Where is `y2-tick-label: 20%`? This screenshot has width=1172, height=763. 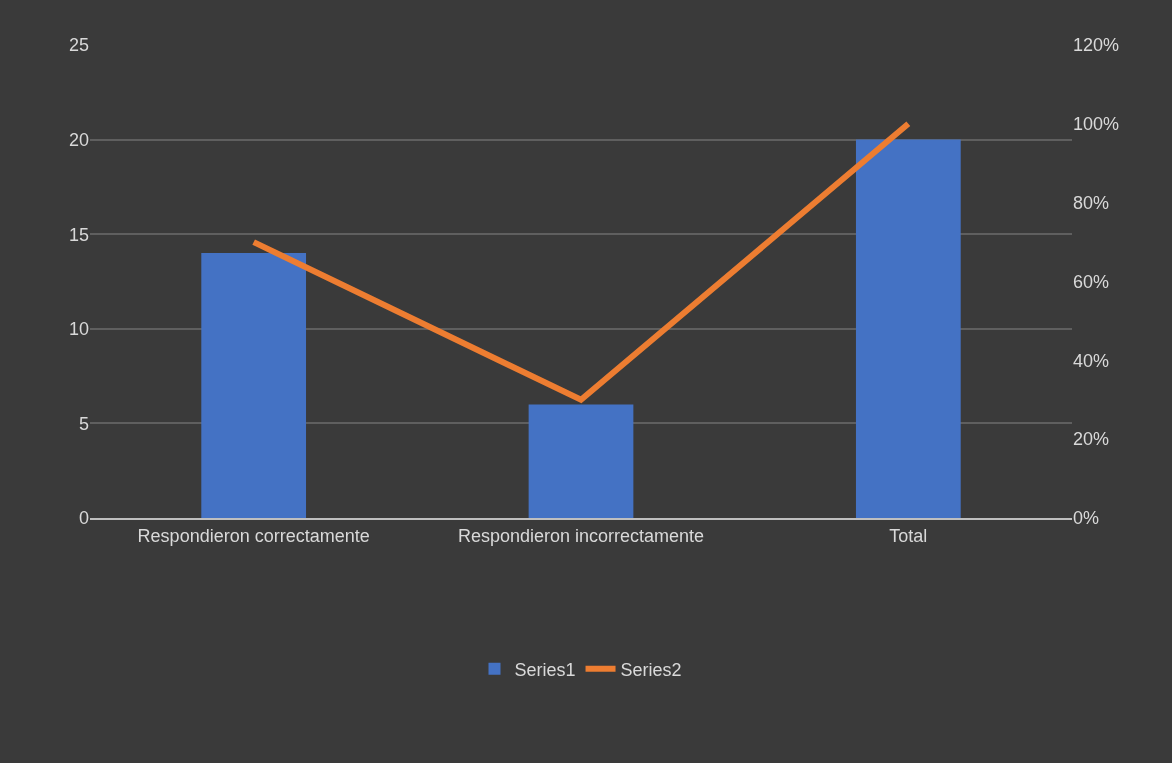 y2-tick-label: 20% is located at coordinates (1091, 439).